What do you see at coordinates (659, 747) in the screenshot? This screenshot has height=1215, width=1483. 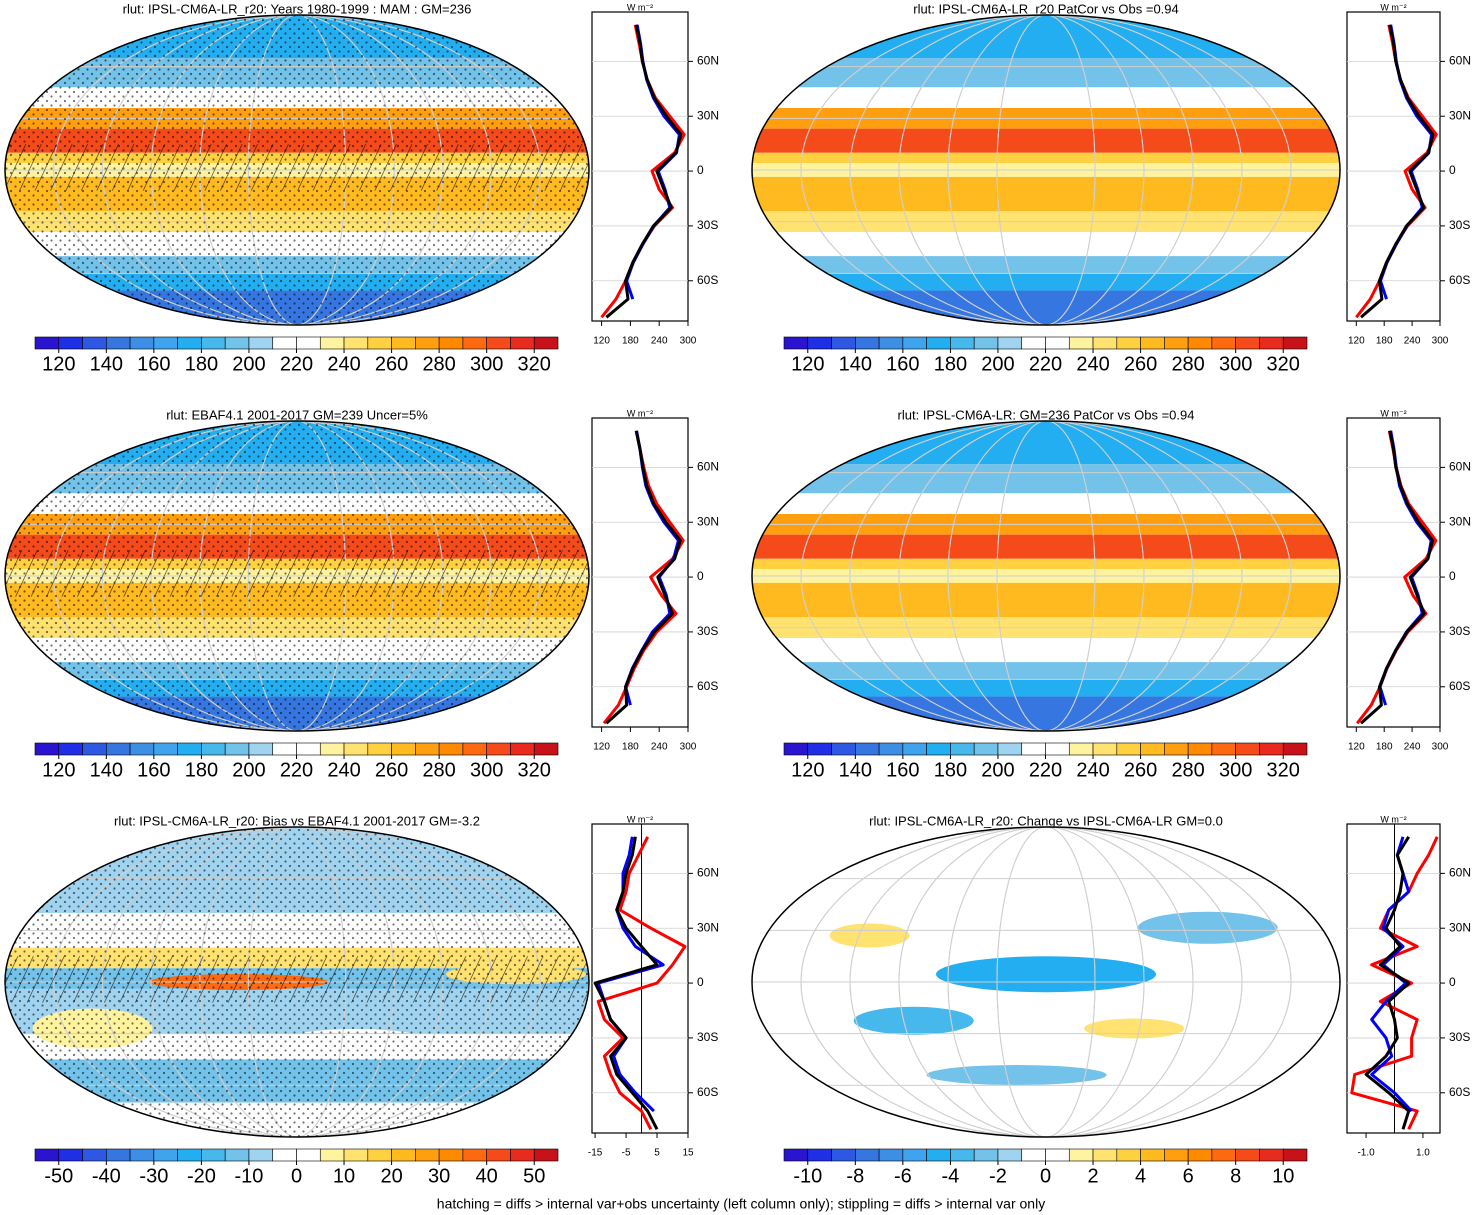 I see `x-tick-label: 240` at bounding box center [659, 747].